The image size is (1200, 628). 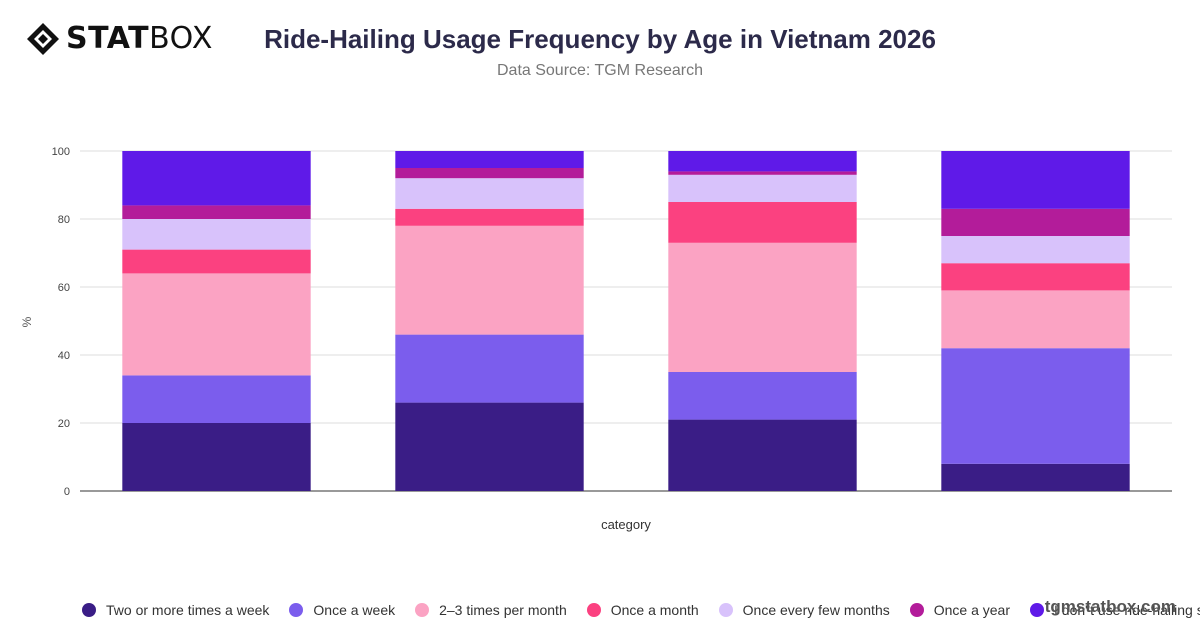 I want to click on y-tick-label: 100, so click(x=61, y=152).